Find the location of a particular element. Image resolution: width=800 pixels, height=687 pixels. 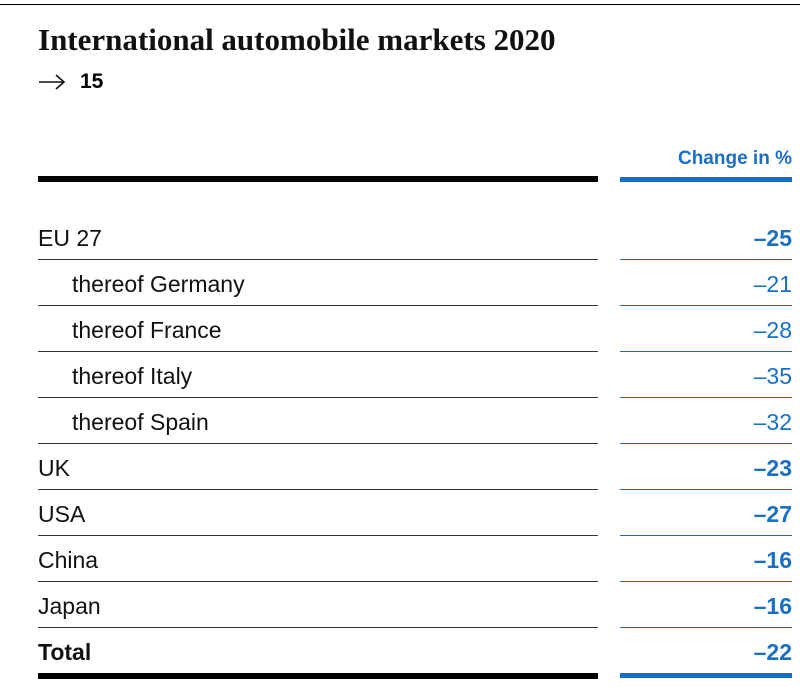

row-label: Japan is located at coordinates (69, 606).